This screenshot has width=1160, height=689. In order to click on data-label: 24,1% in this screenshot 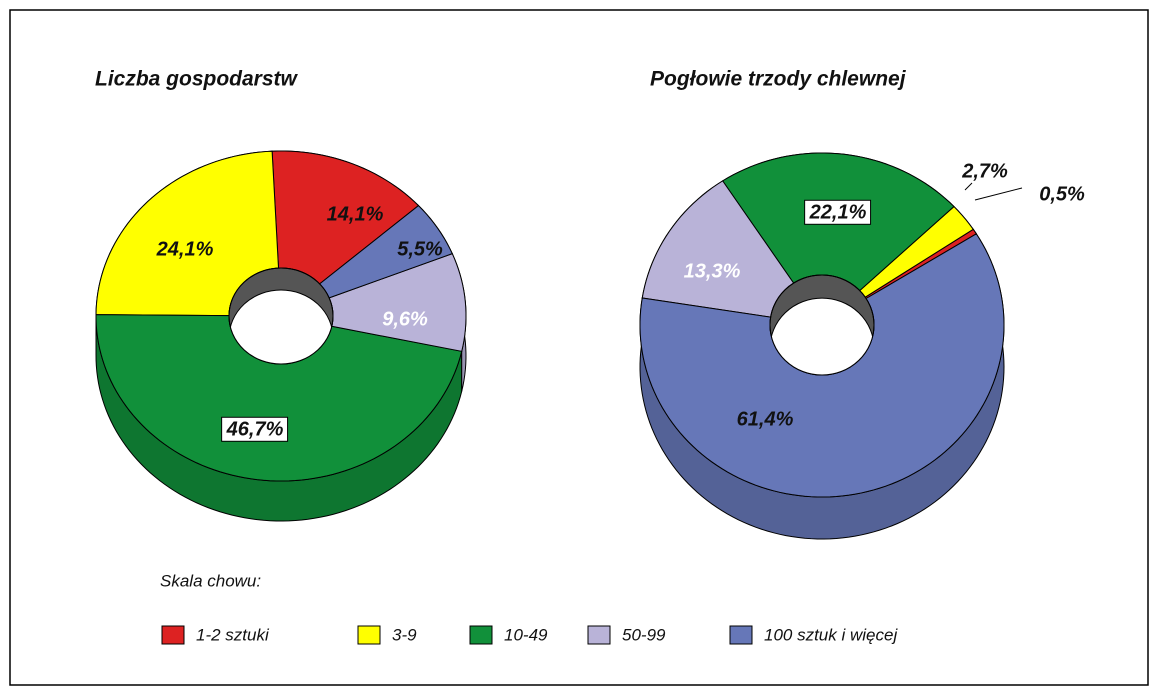, I will do `click(185, 249)`.